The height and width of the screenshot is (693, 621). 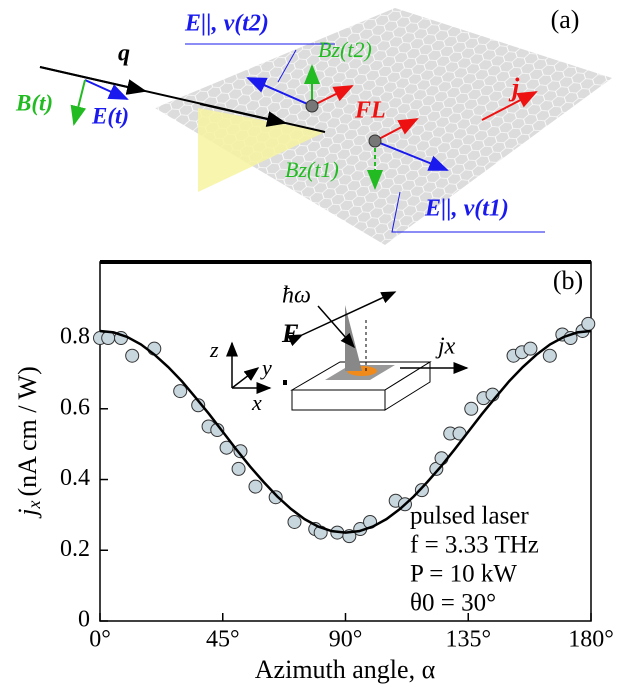 I want to click on photon-arrow, so click(x=336, y=327).